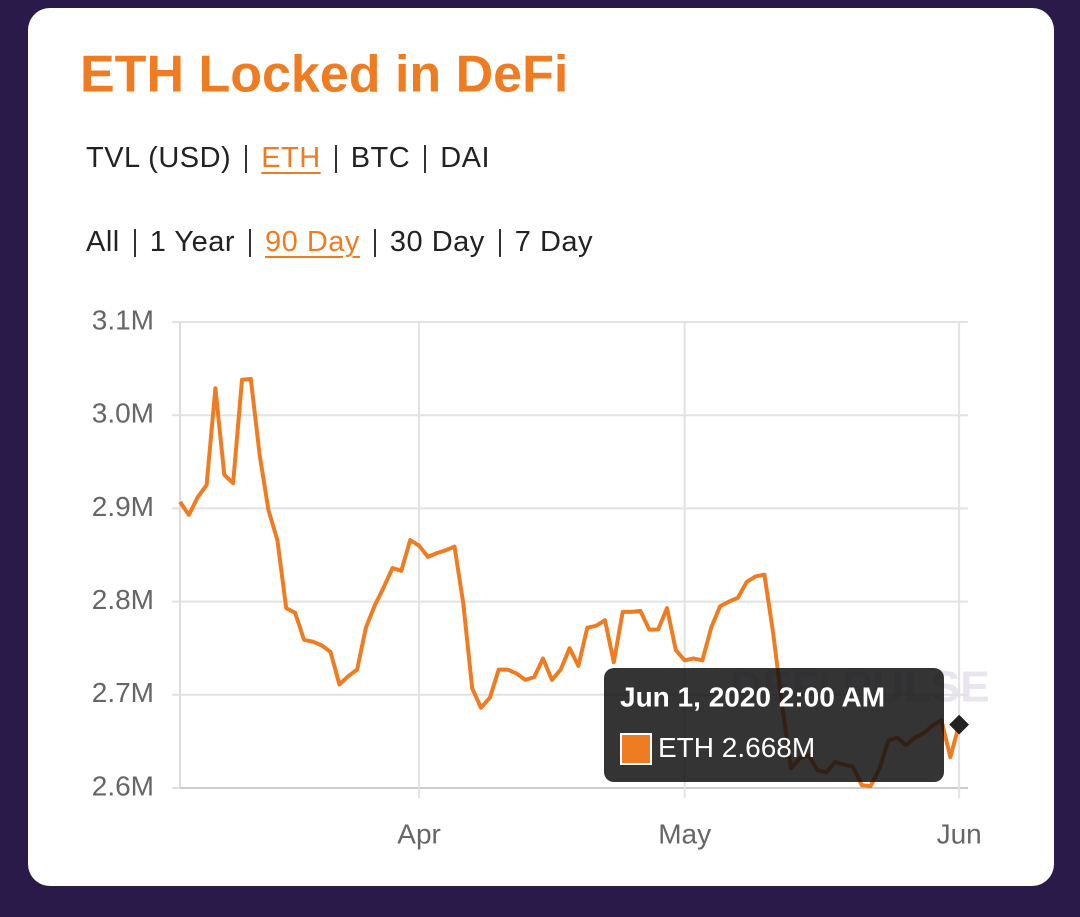  Describe the element at coordinates (123, 692) in the screenshot. I see `y-tick-label: 2.7M` at that location.